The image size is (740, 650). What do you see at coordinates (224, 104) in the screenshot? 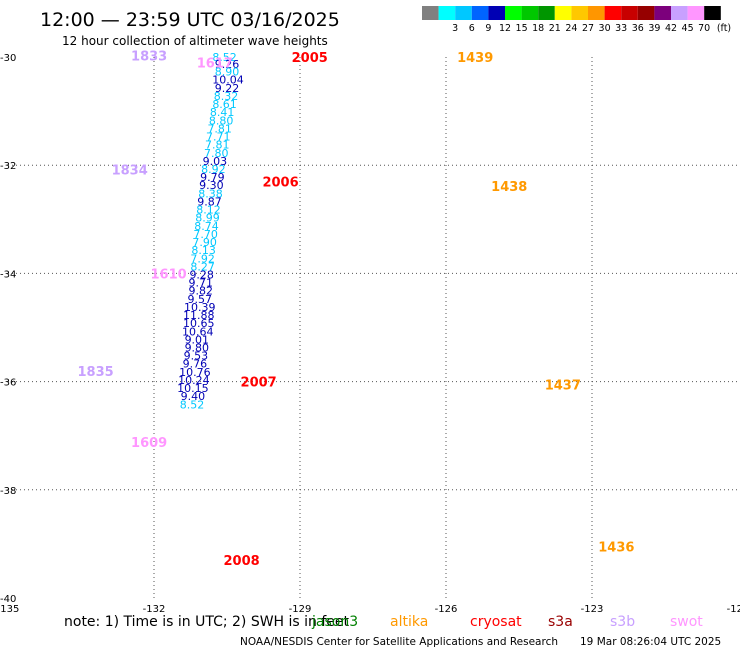
I see `wave-height-point: 8.61` at bounding box center [224, 104].